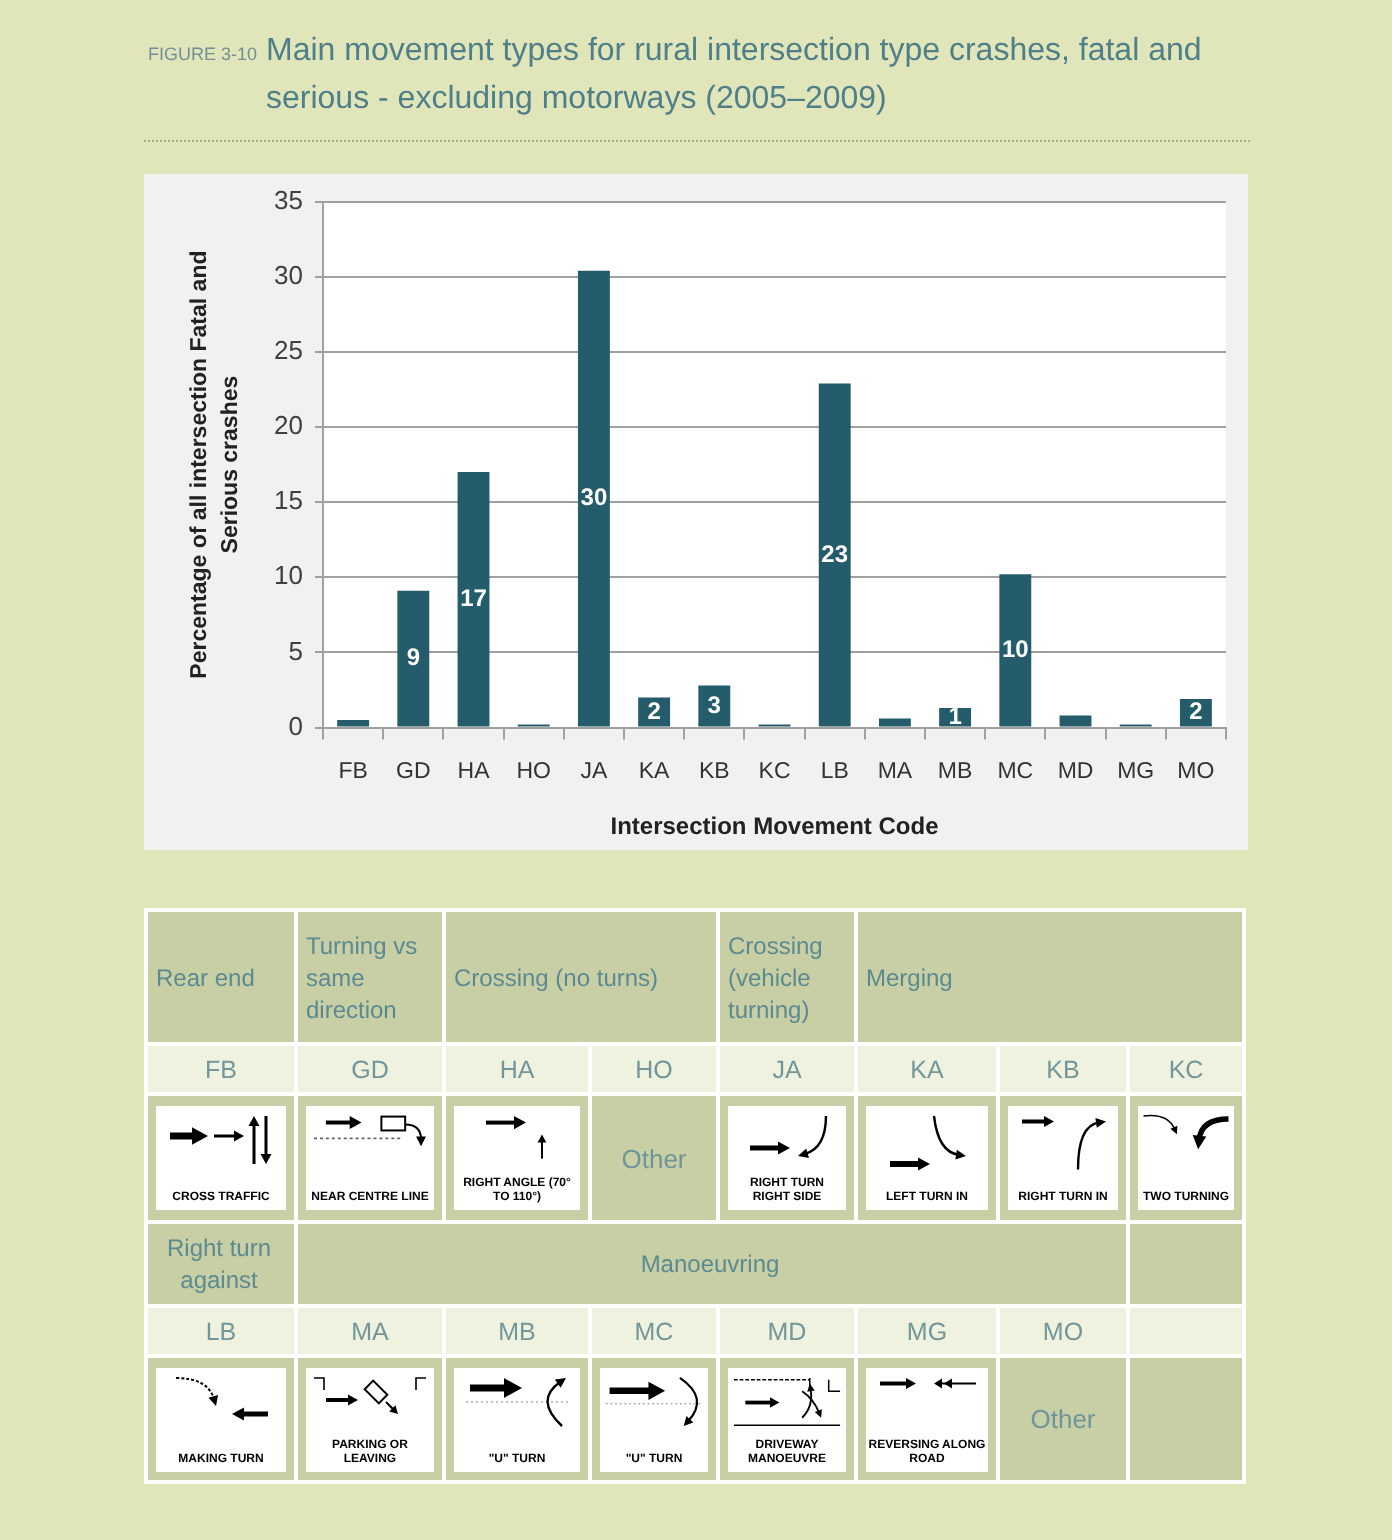  What do you see at coordinates (1063, 1331) in the screenshot?
I see `category-label: MO` at bounding box center [1063, 1331].